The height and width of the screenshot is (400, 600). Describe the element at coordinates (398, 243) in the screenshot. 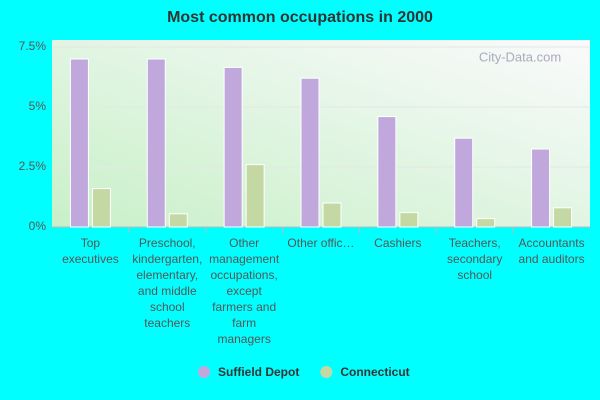

I see `x-tick-label: Cashiers` at that location.